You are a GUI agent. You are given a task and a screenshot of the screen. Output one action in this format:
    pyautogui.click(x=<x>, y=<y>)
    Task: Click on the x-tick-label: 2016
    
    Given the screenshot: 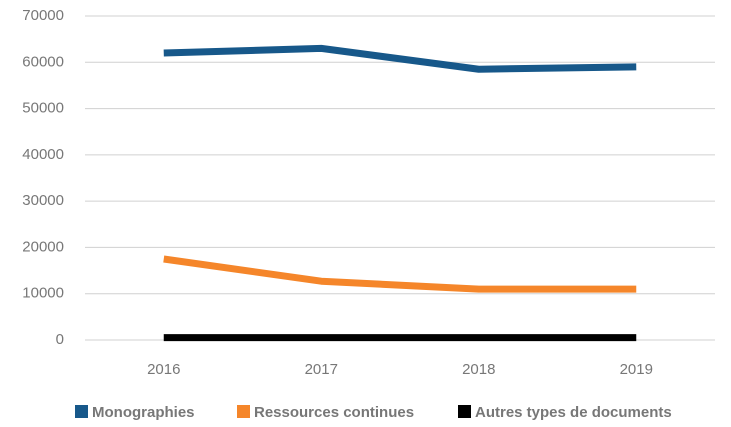 What is the action you would take?
    pyautogui.click(x=163, y=369)
    